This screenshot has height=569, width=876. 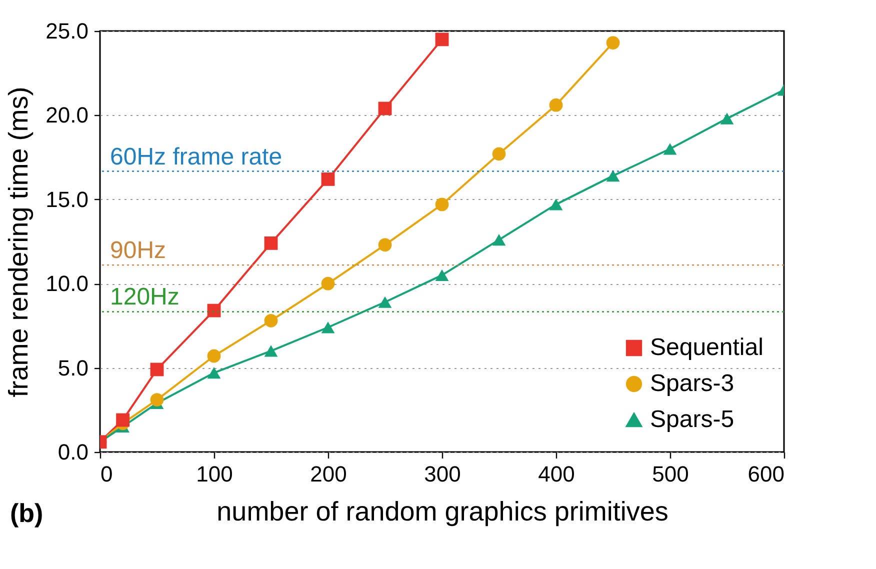 What do you see at coordinates (27, 513) in the screenshot?
I see `text: (b)` at bounding box center [27, 513].